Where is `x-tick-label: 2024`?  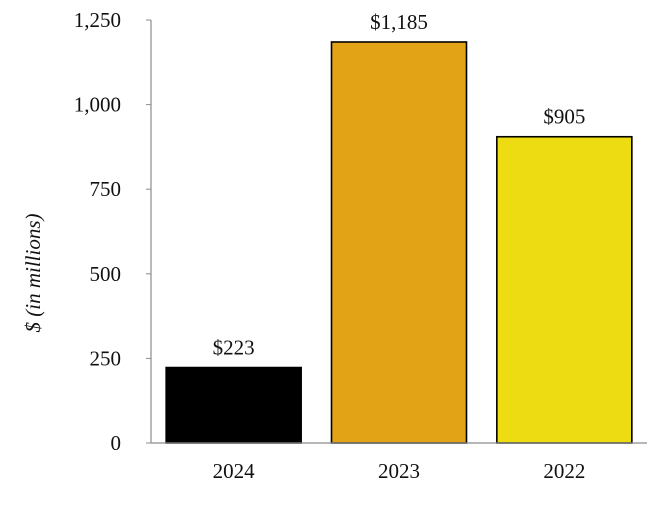 x-tick-label: 2024 is located at coordinates (234, 471).